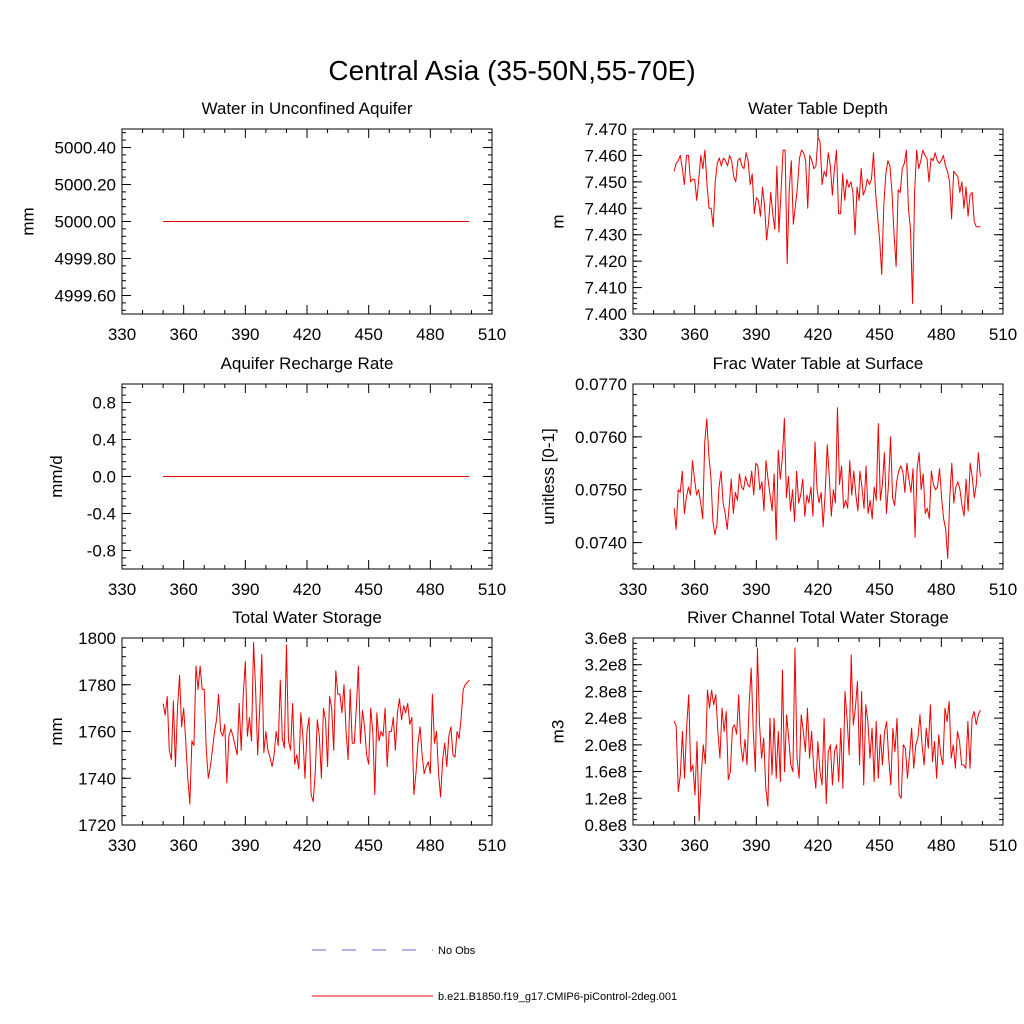 The width and height of the screenshot is (1024, 1024). Describe the element at coordinates (605, 772) in the screenshot. I see `y-tick-label: 1.6e8` at that location.